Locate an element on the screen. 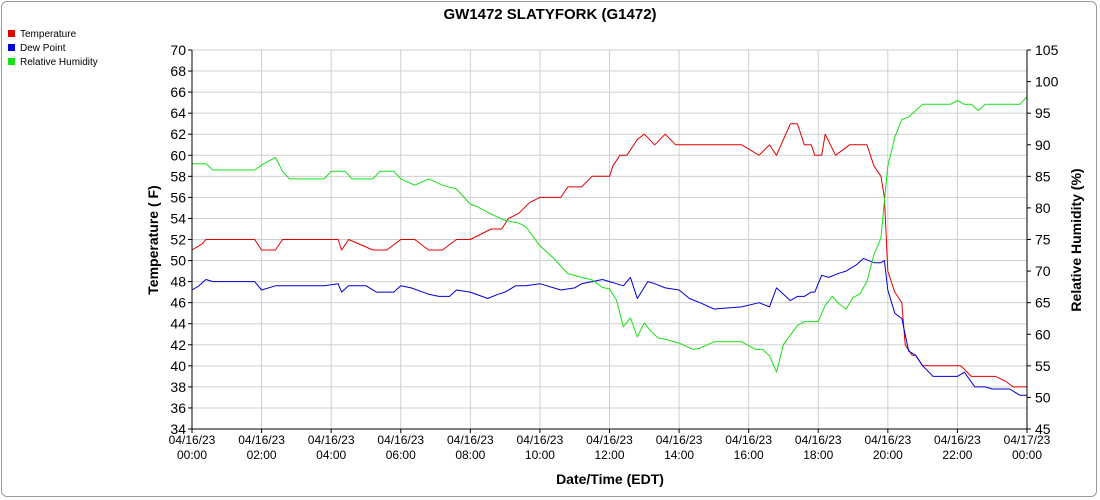  legend-label-temperature: Temperature is located at coordinates (48, 34).